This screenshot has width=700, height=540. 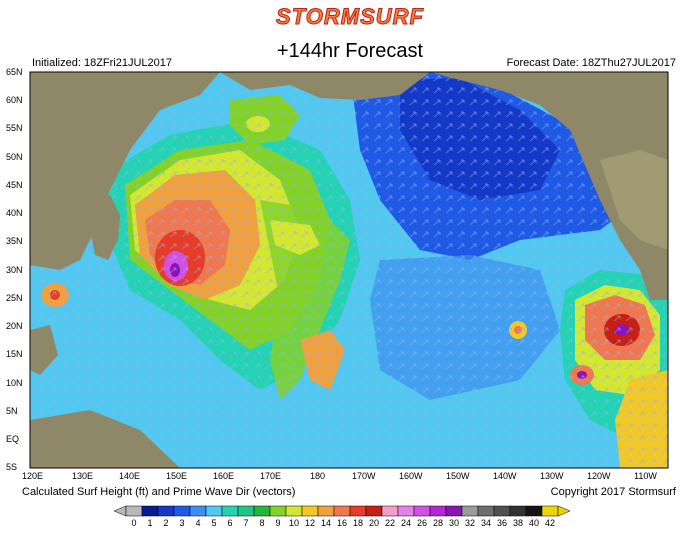 What do you see at coordinates (470, 523) in the screenshot?
I see `legend-label: 32` at bounding box center [470, 523].